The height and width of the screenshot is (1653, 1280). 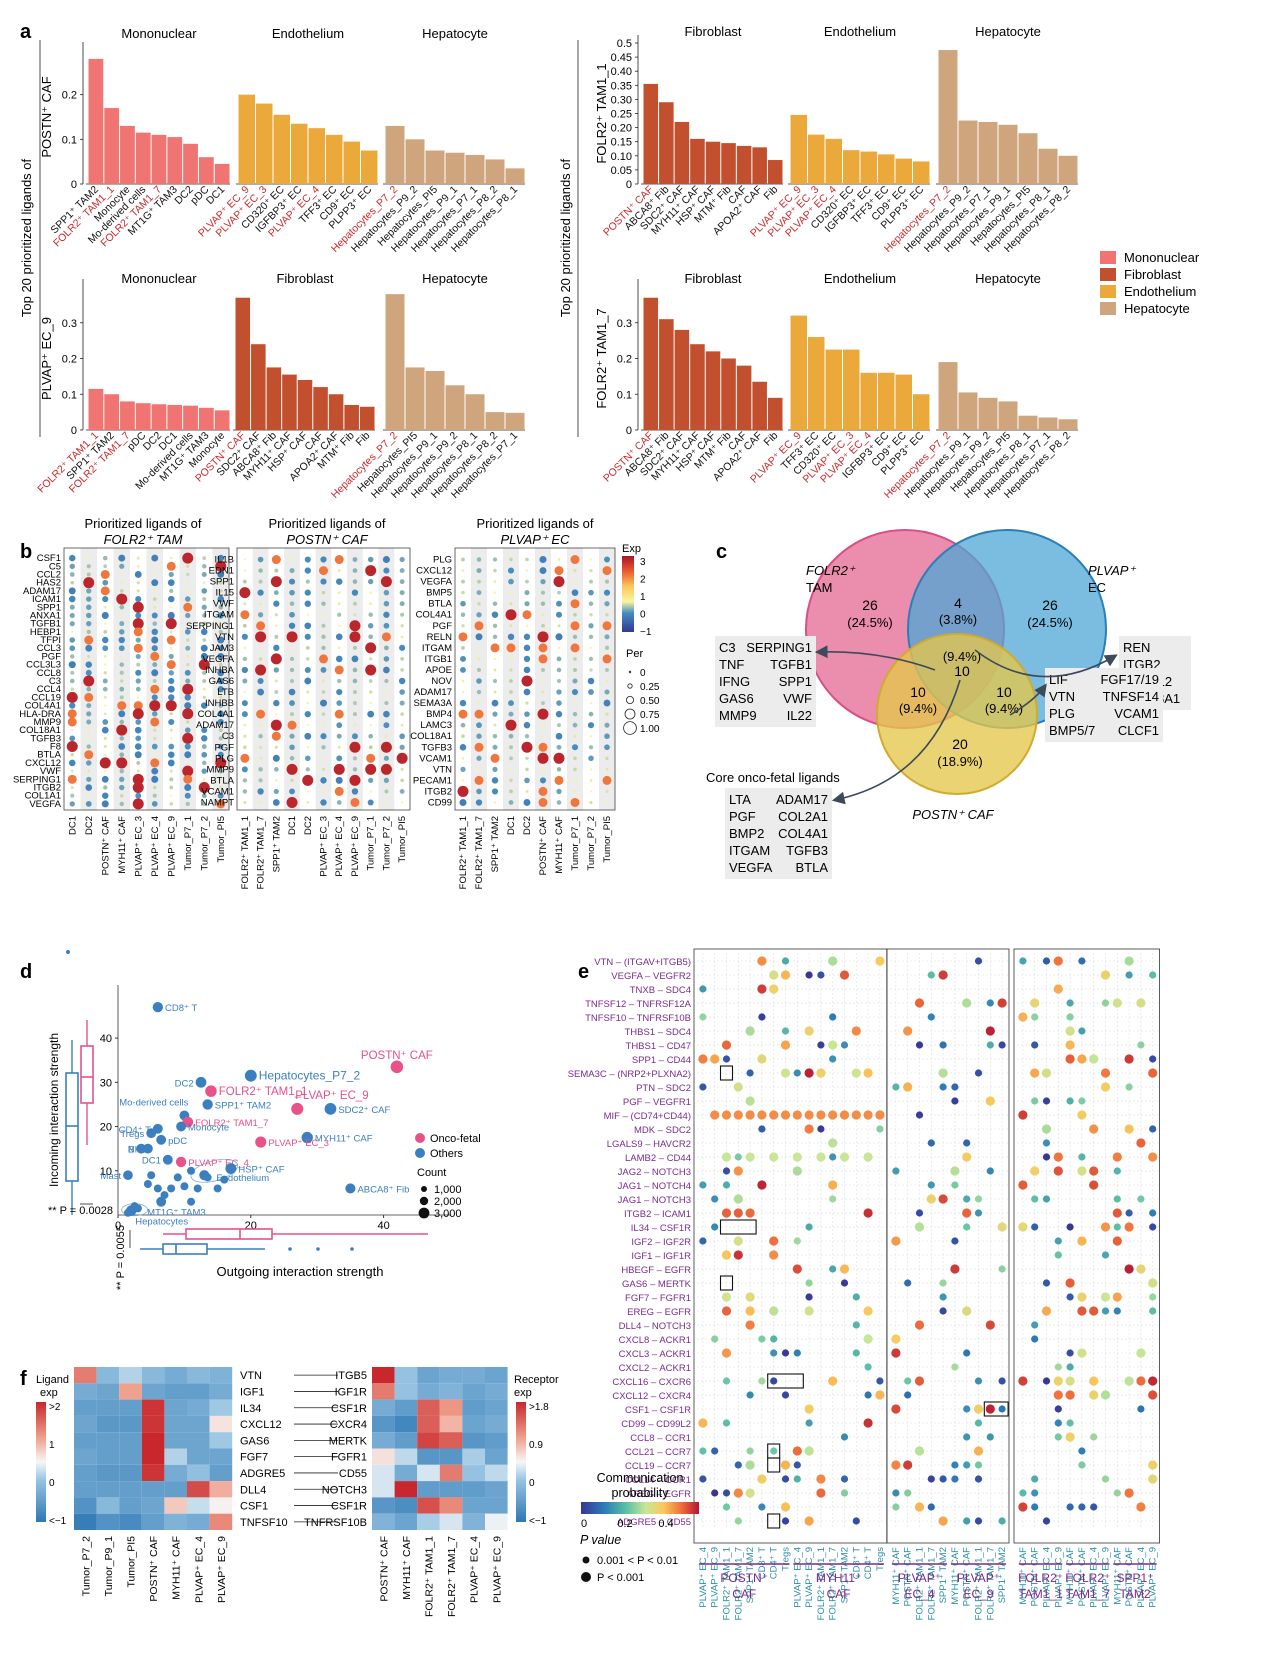 I want to click on point-label: PLVAP⁺ EC_9, so click(x=331, y=1096).